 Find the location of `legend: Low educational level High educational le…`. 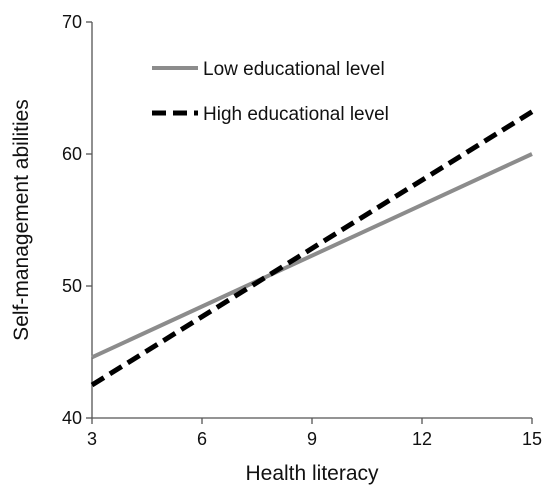

legend: Low educational level High educational le… is located at coordinates (270, 92).